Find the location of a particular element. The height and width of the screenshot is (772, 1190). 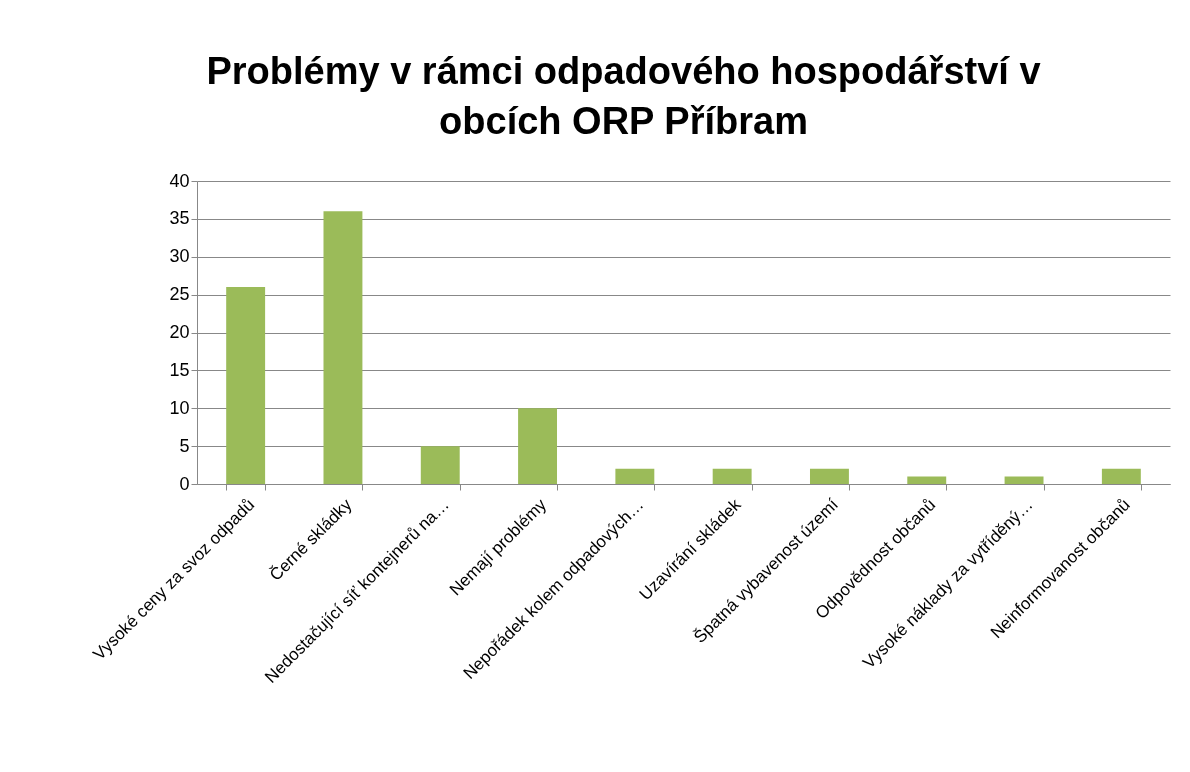

y-tick-label: 20 is located at coordinates (179, 332).